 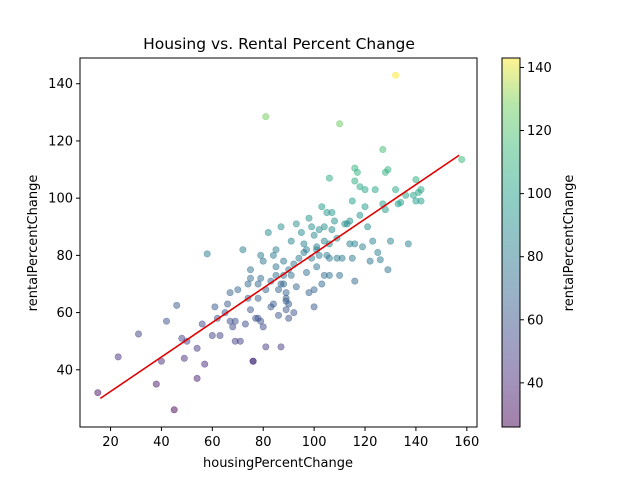 What do you see at coordinates (535, 320) in the screenshot?
I see `colorbar-tick-label: 60` at bounding box center [535, 320].